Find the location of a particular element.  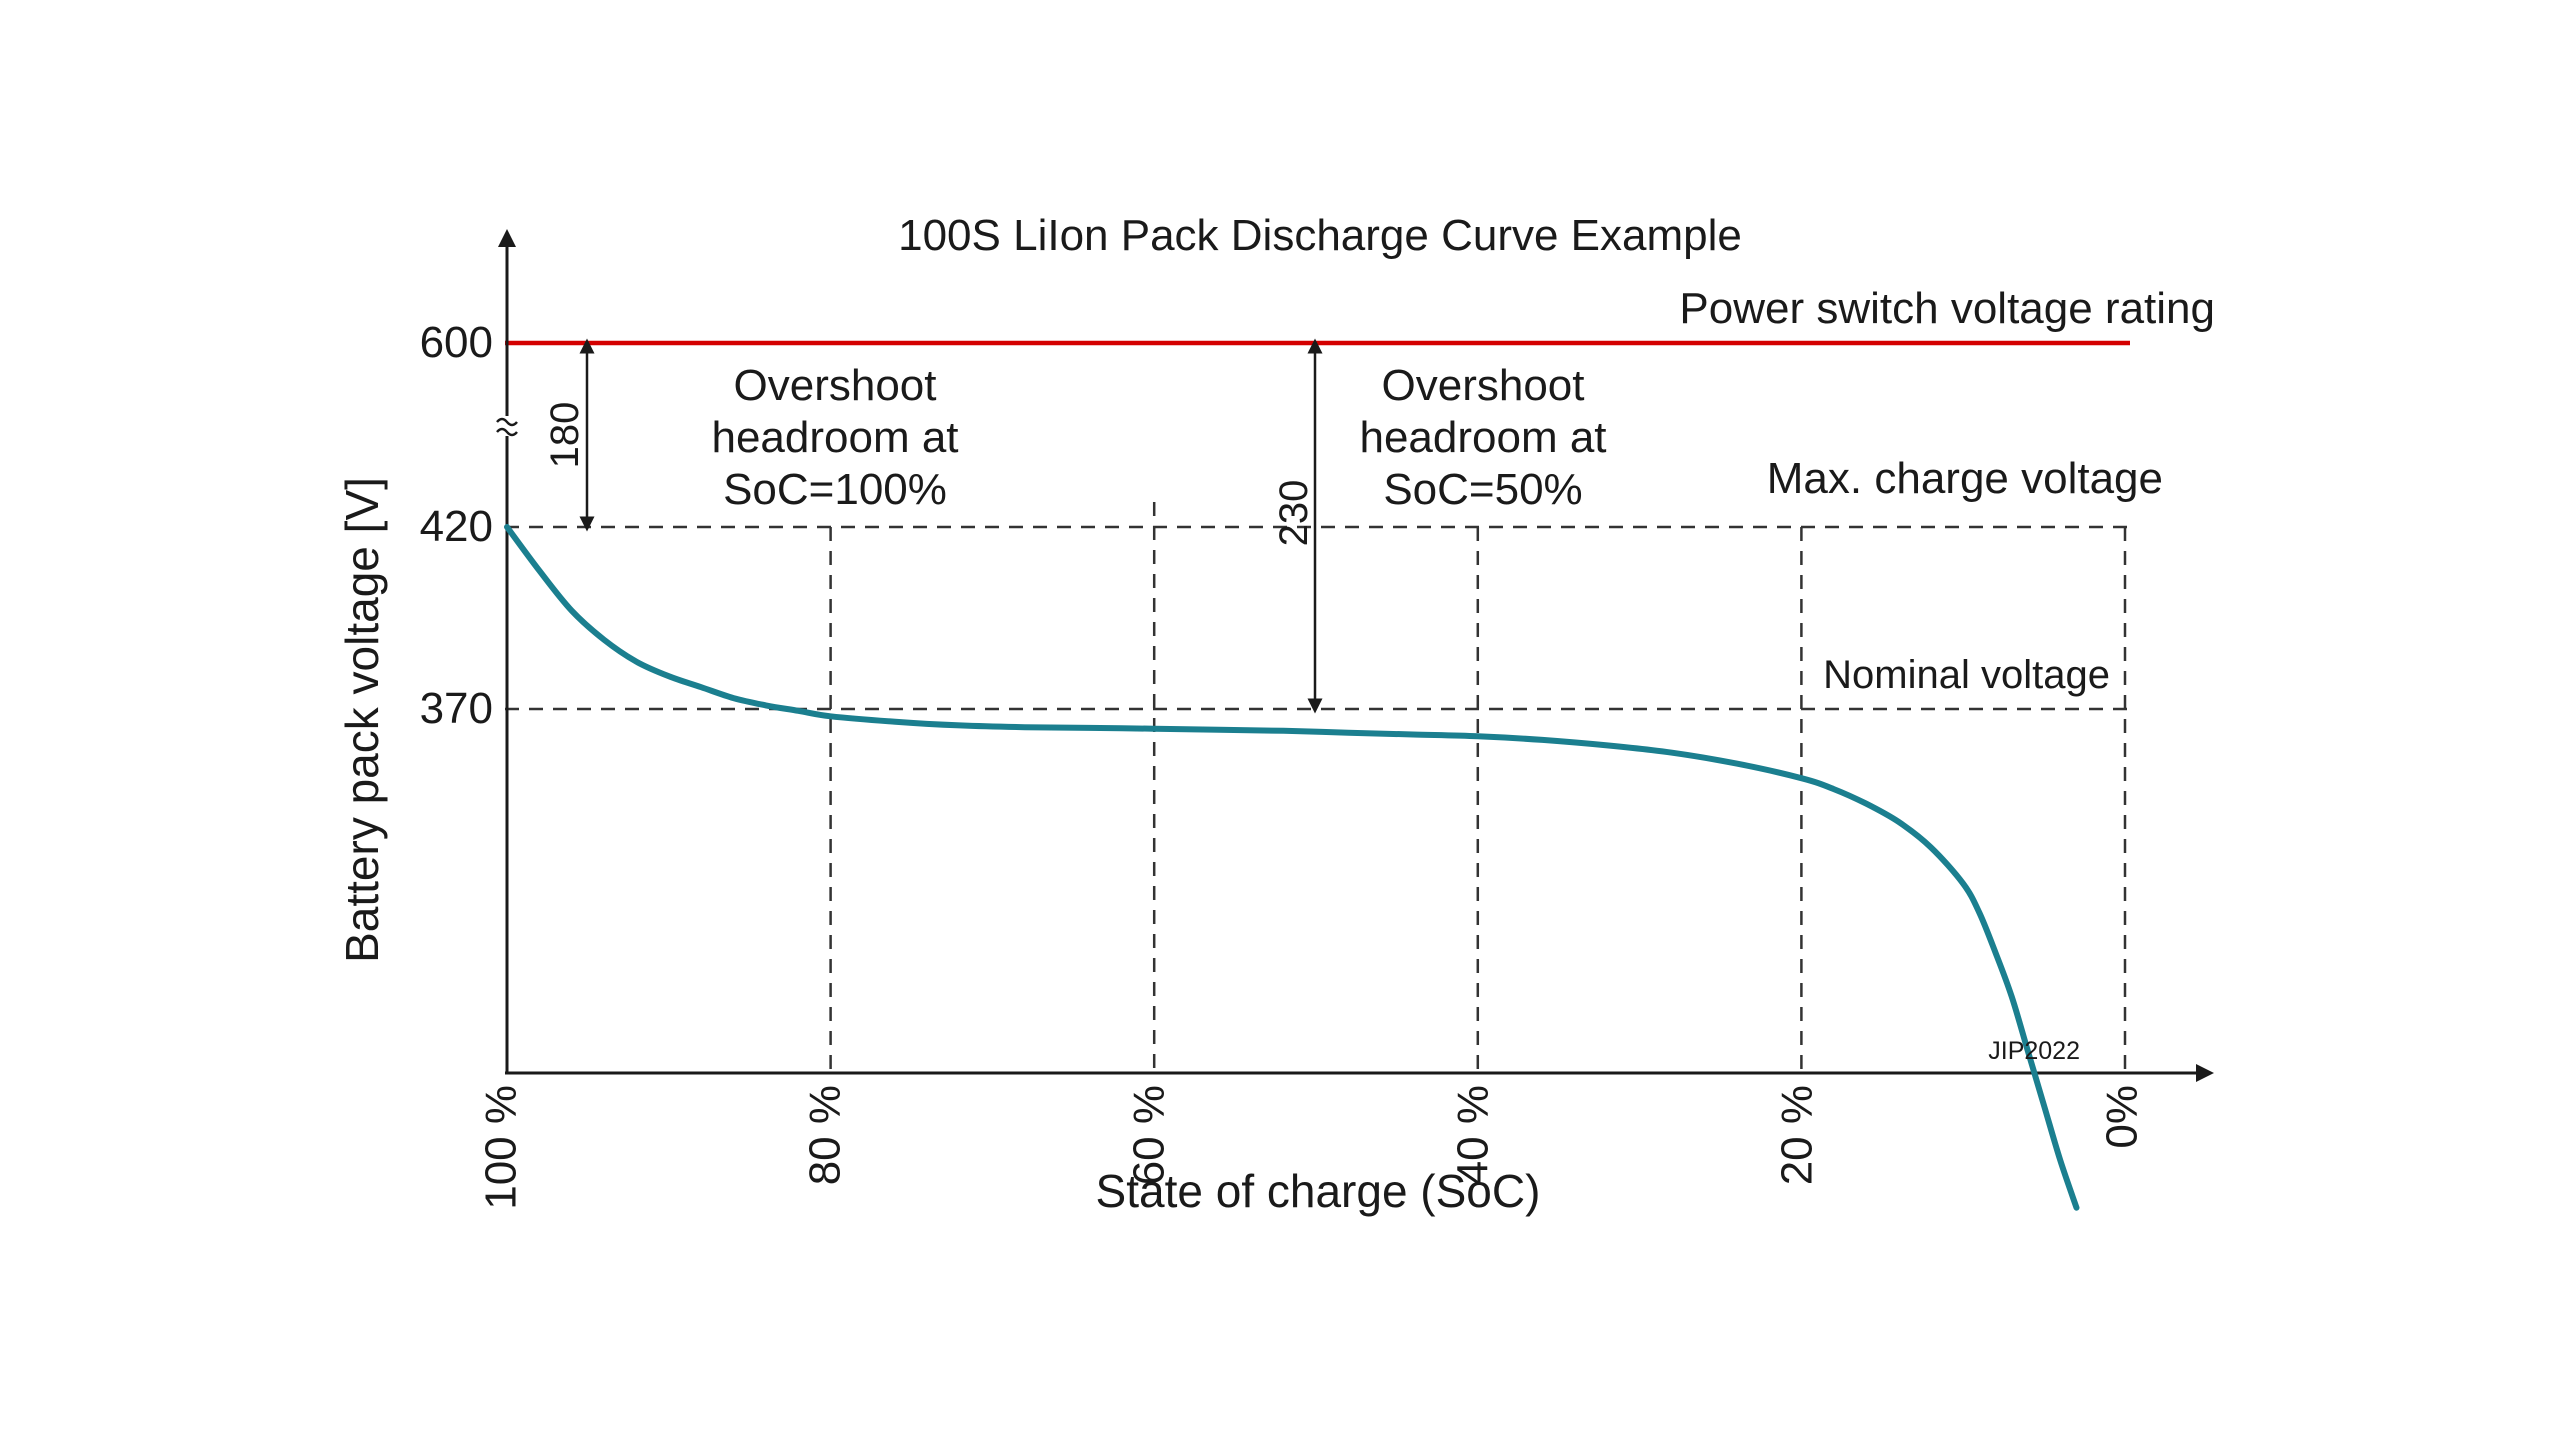

max-charge-label: Max. charge voltage is located at coordinates (1965, 478).